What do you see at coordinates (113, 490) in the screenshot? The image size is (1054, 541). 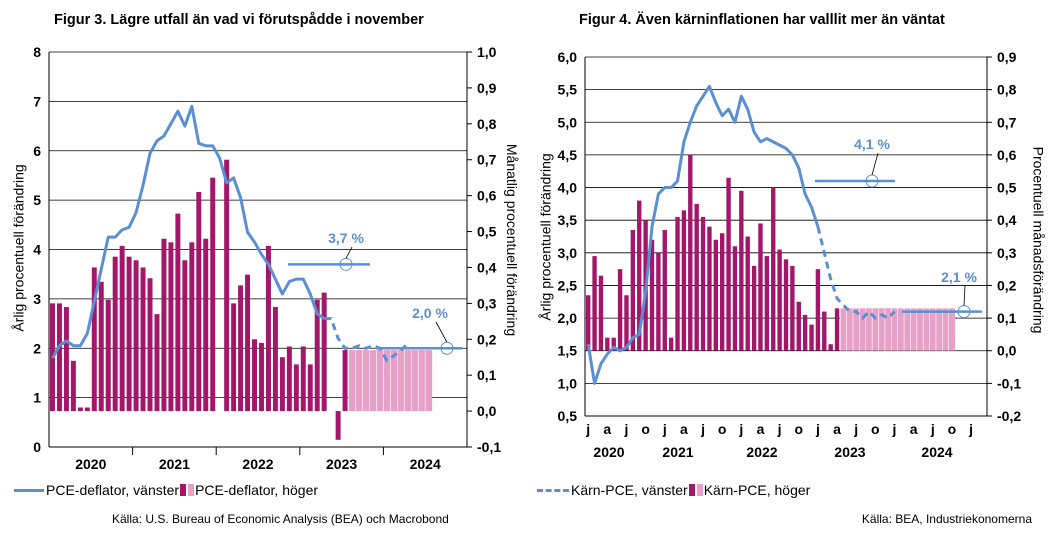 I see `legend-item-left: PCE-deflator, vänster` at bounding box center [113, 490].